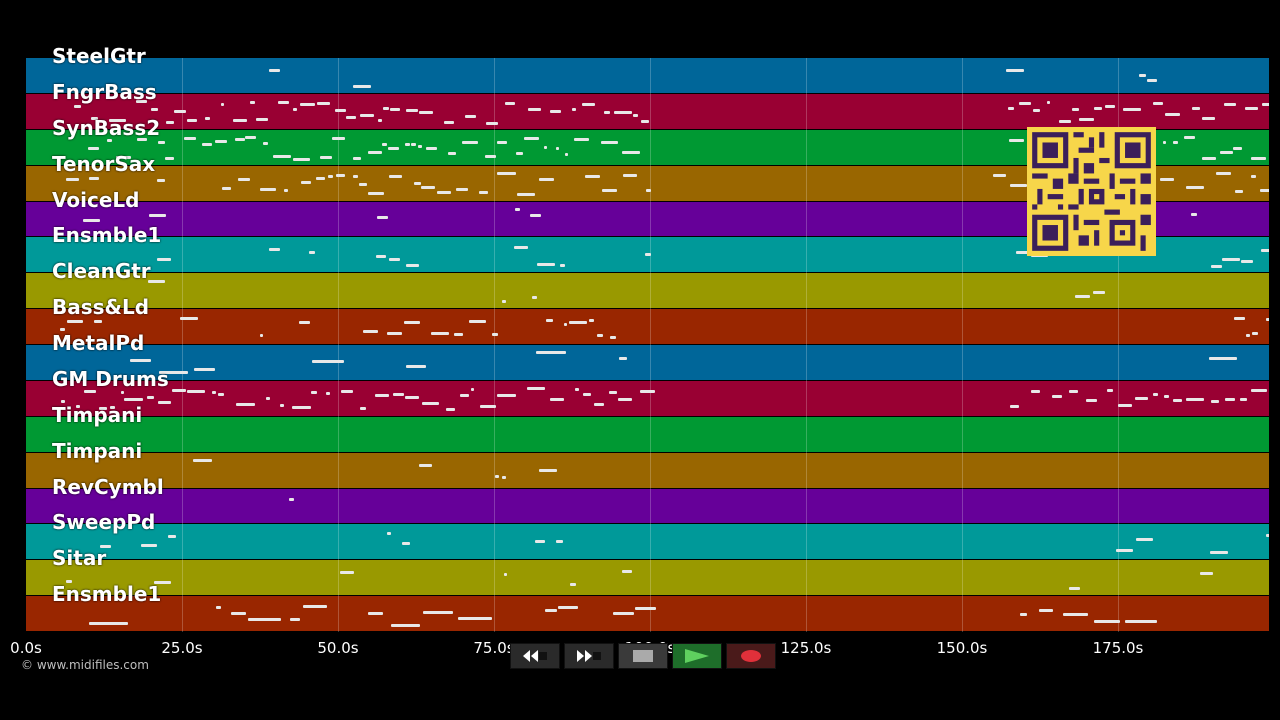 The height and width of the screenshot is (720, 1280). I want to click on qr-code-icon, so click(1091, 191).